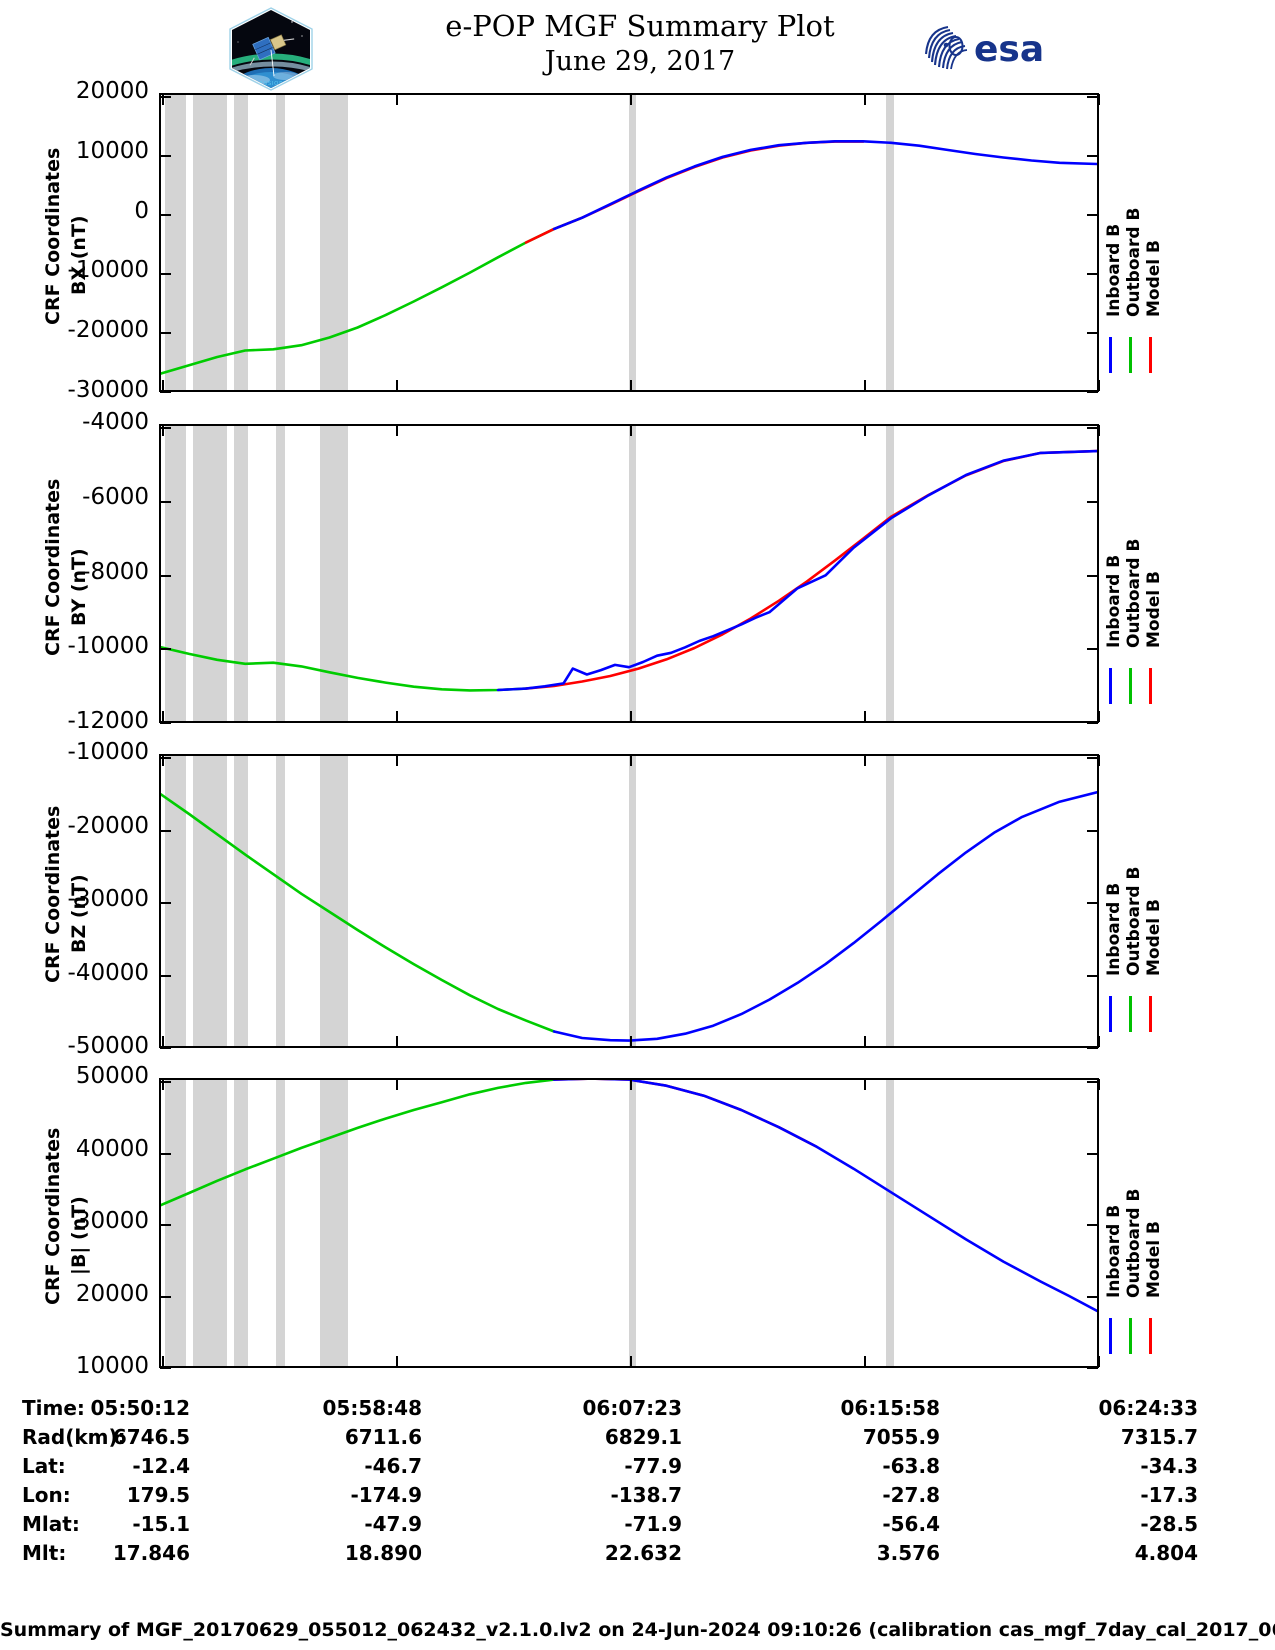 This screenshot has width=1275, height=1650. Describe the element at coordinates (890, 1408) in the screenshot. I see `table-cell: 06:15:58` at that location.